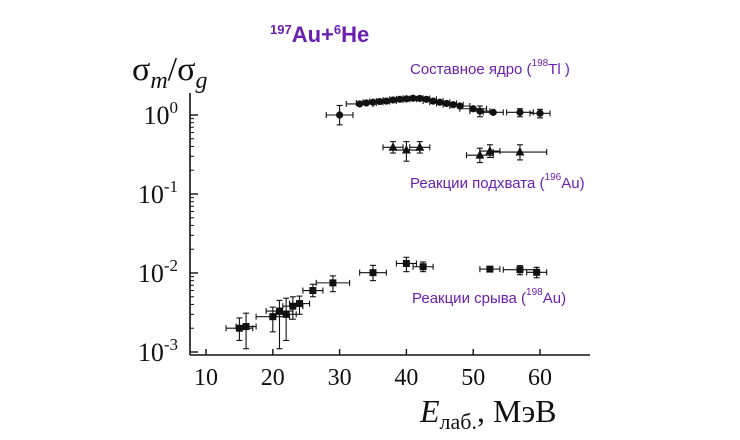 The height and width of the screenshot is (440, 740). Describe the element at coordinates (158, 193) in the screenshot. I see `y-tick-label: 10⁻¹` at that location.